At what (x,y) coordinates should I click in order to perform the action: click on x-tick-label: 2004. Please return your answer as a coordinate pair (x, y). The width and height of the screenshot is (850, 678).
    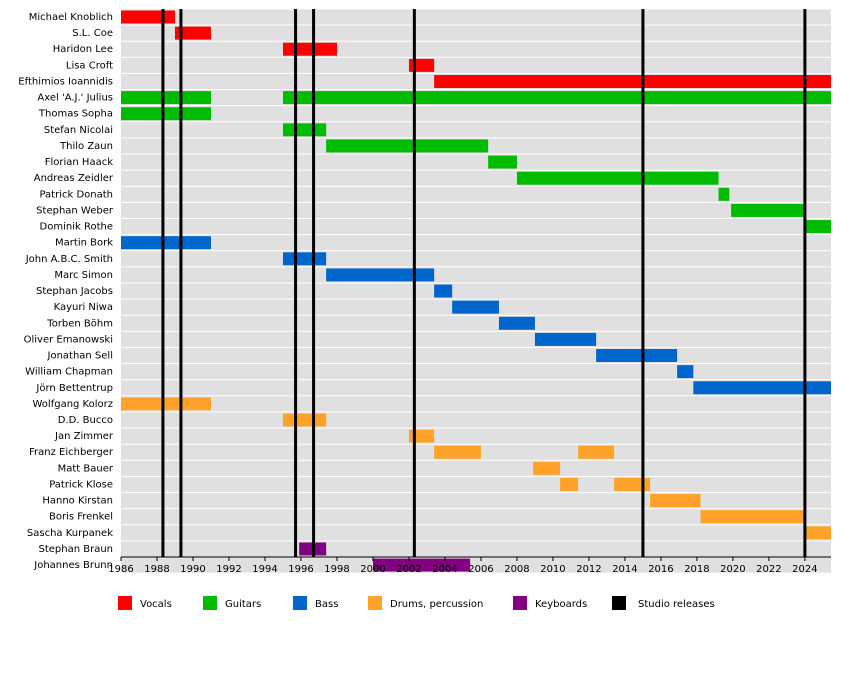
    Looking at the image, I should click on (444, 569).